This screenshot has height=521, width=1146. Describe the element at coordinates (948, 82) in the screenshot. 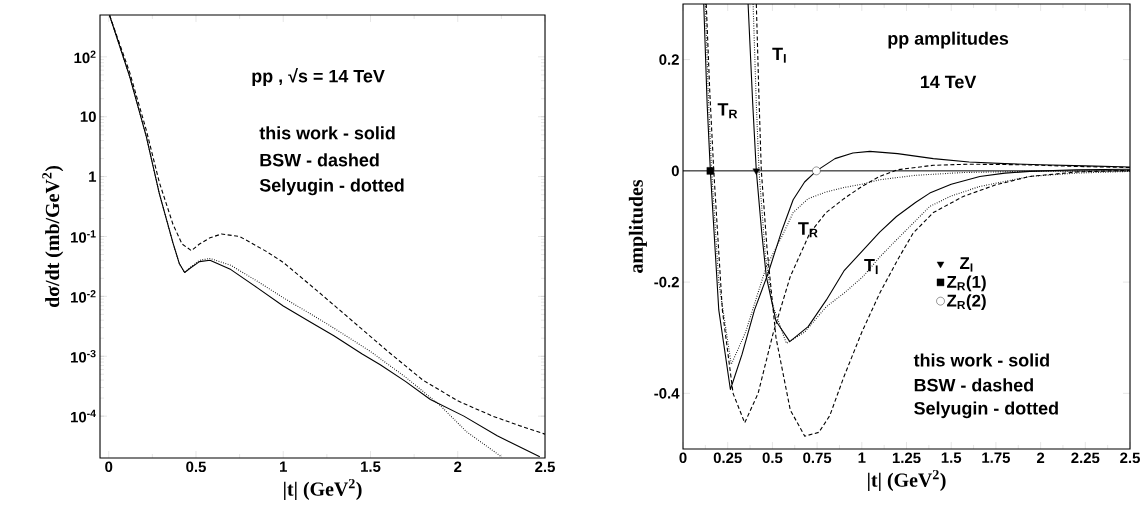

I see `text: 14 TeV` at that location.